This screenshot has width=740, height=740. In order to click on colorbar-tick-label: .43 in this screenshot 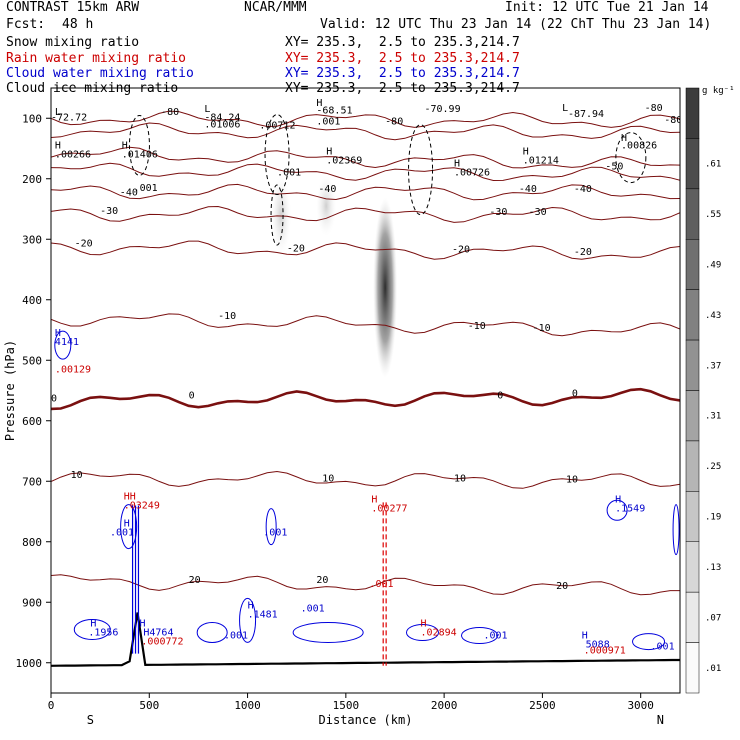, I will do `click(713, 316)`.